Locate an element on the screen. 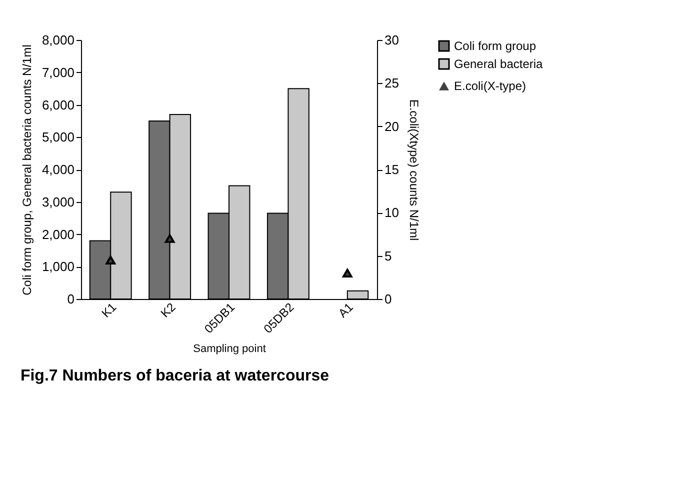 This screenshot has width=675, height=479. y2-axis-title: E.coli(Xtype) counts N/1ml is located at coordinates (413, 170).